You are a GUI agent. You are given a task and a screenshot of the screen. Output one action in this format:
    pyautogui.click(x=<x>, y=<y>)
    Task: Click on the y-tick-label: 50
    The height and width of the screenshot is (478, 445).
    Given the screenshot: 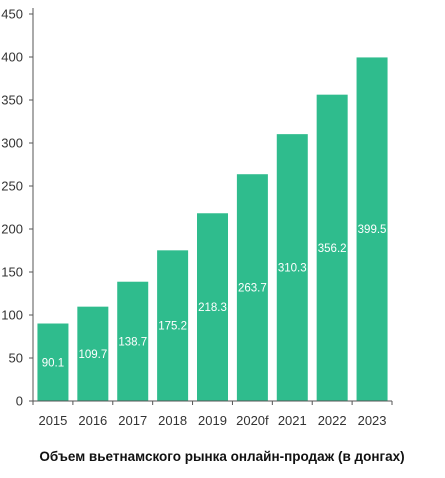 What is the action you would take?
    pyautogui.click(x=16, y=358)
    